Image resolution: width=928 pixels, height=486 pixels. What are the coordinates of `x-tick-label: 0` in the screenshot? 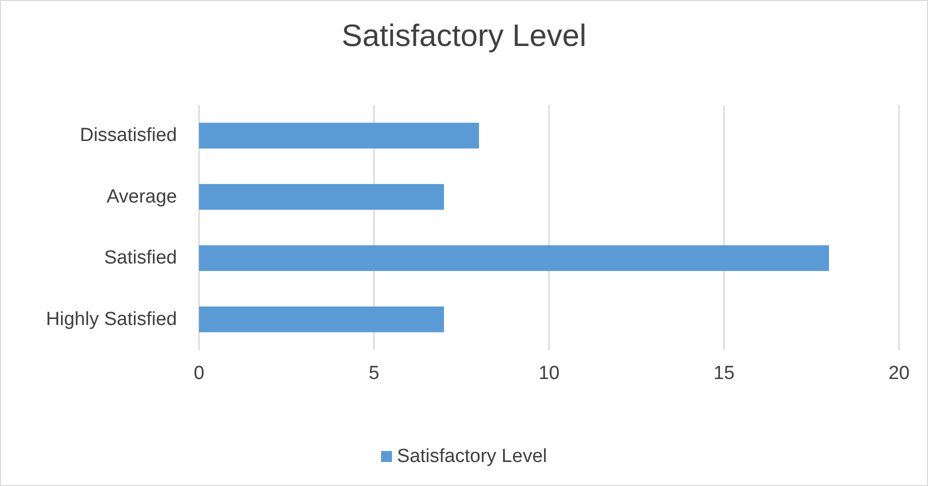 It's located at (199, 373).